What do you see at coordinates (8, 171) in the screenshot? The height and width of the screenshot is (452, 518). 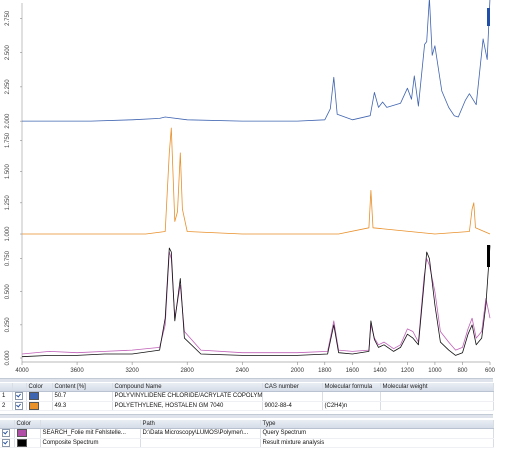 I see `y-tick-label: 1.500` at bounding box center [8, 171].